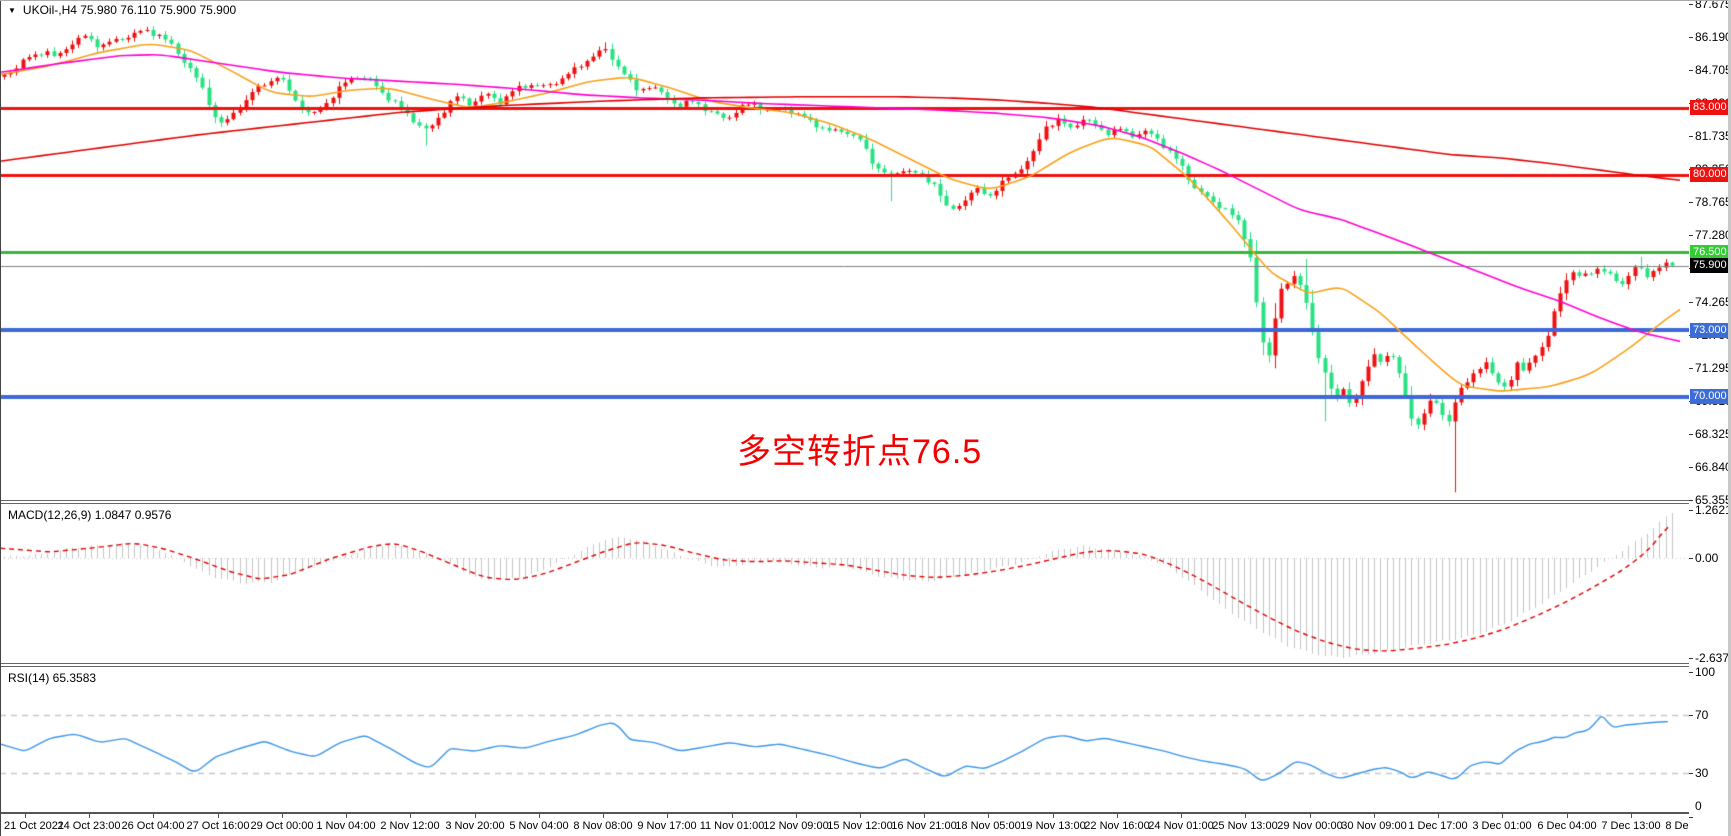 This screenshot has width=1731, height=836. What do you see at coordinates (1705, 672) in the screenshot?
I see `rsi-tick-label: 100` at bounding box center [1705, 672].